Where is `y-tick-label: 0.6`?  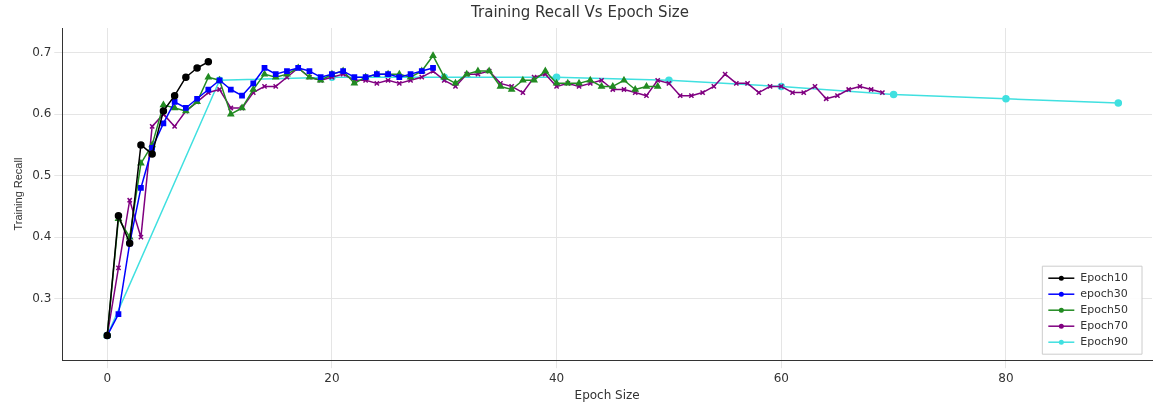
y-tick-label: 0.6 is located at coordinates (42, 113).